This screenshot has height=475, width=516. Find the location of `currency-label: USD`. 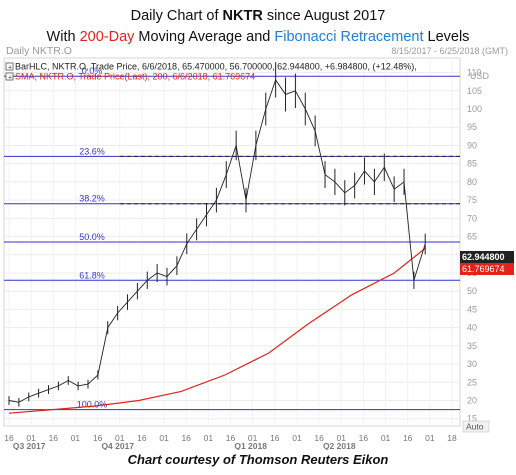

currency-label: USD is located at coordinates (480, 76).